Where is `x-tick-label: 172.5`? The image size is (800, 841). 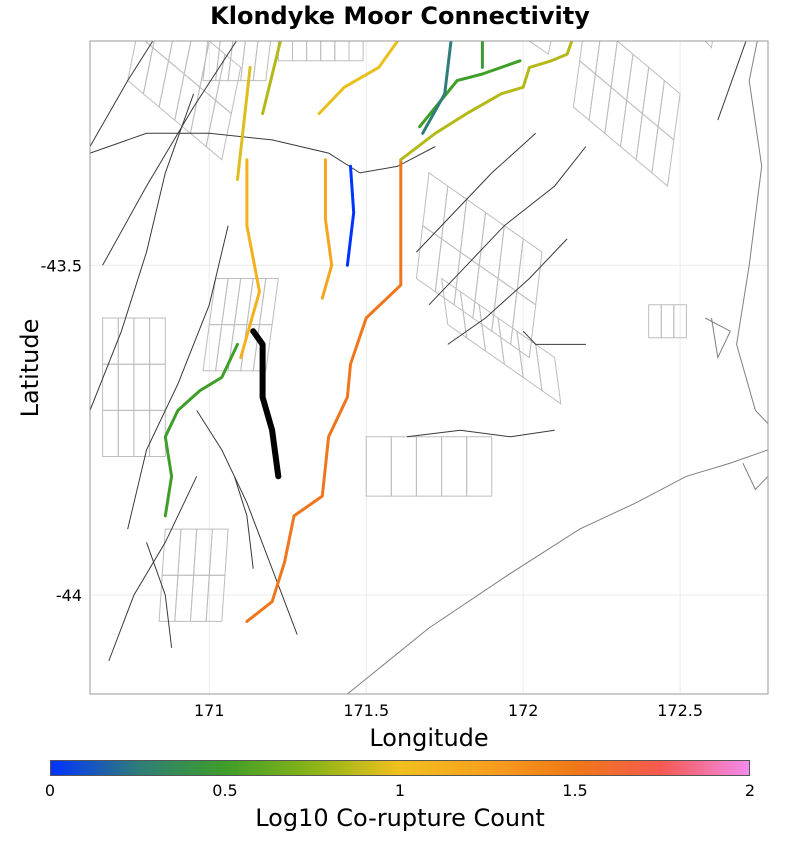 x-tick-label: 172.5 is located at coordinates (680, 710).